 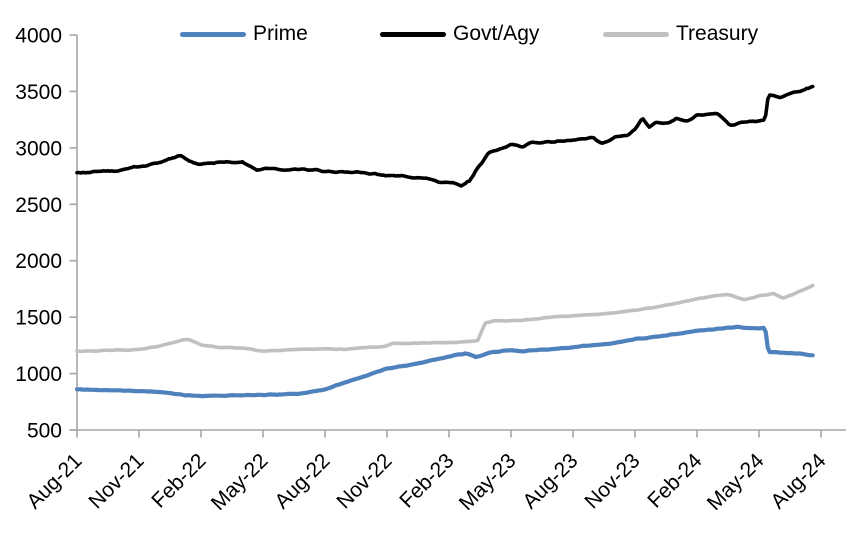 What do you see at coordinates (798, 481) in the screenshot?
I see `x-axis-label: Aug-24` at bounding box center [798, 481].